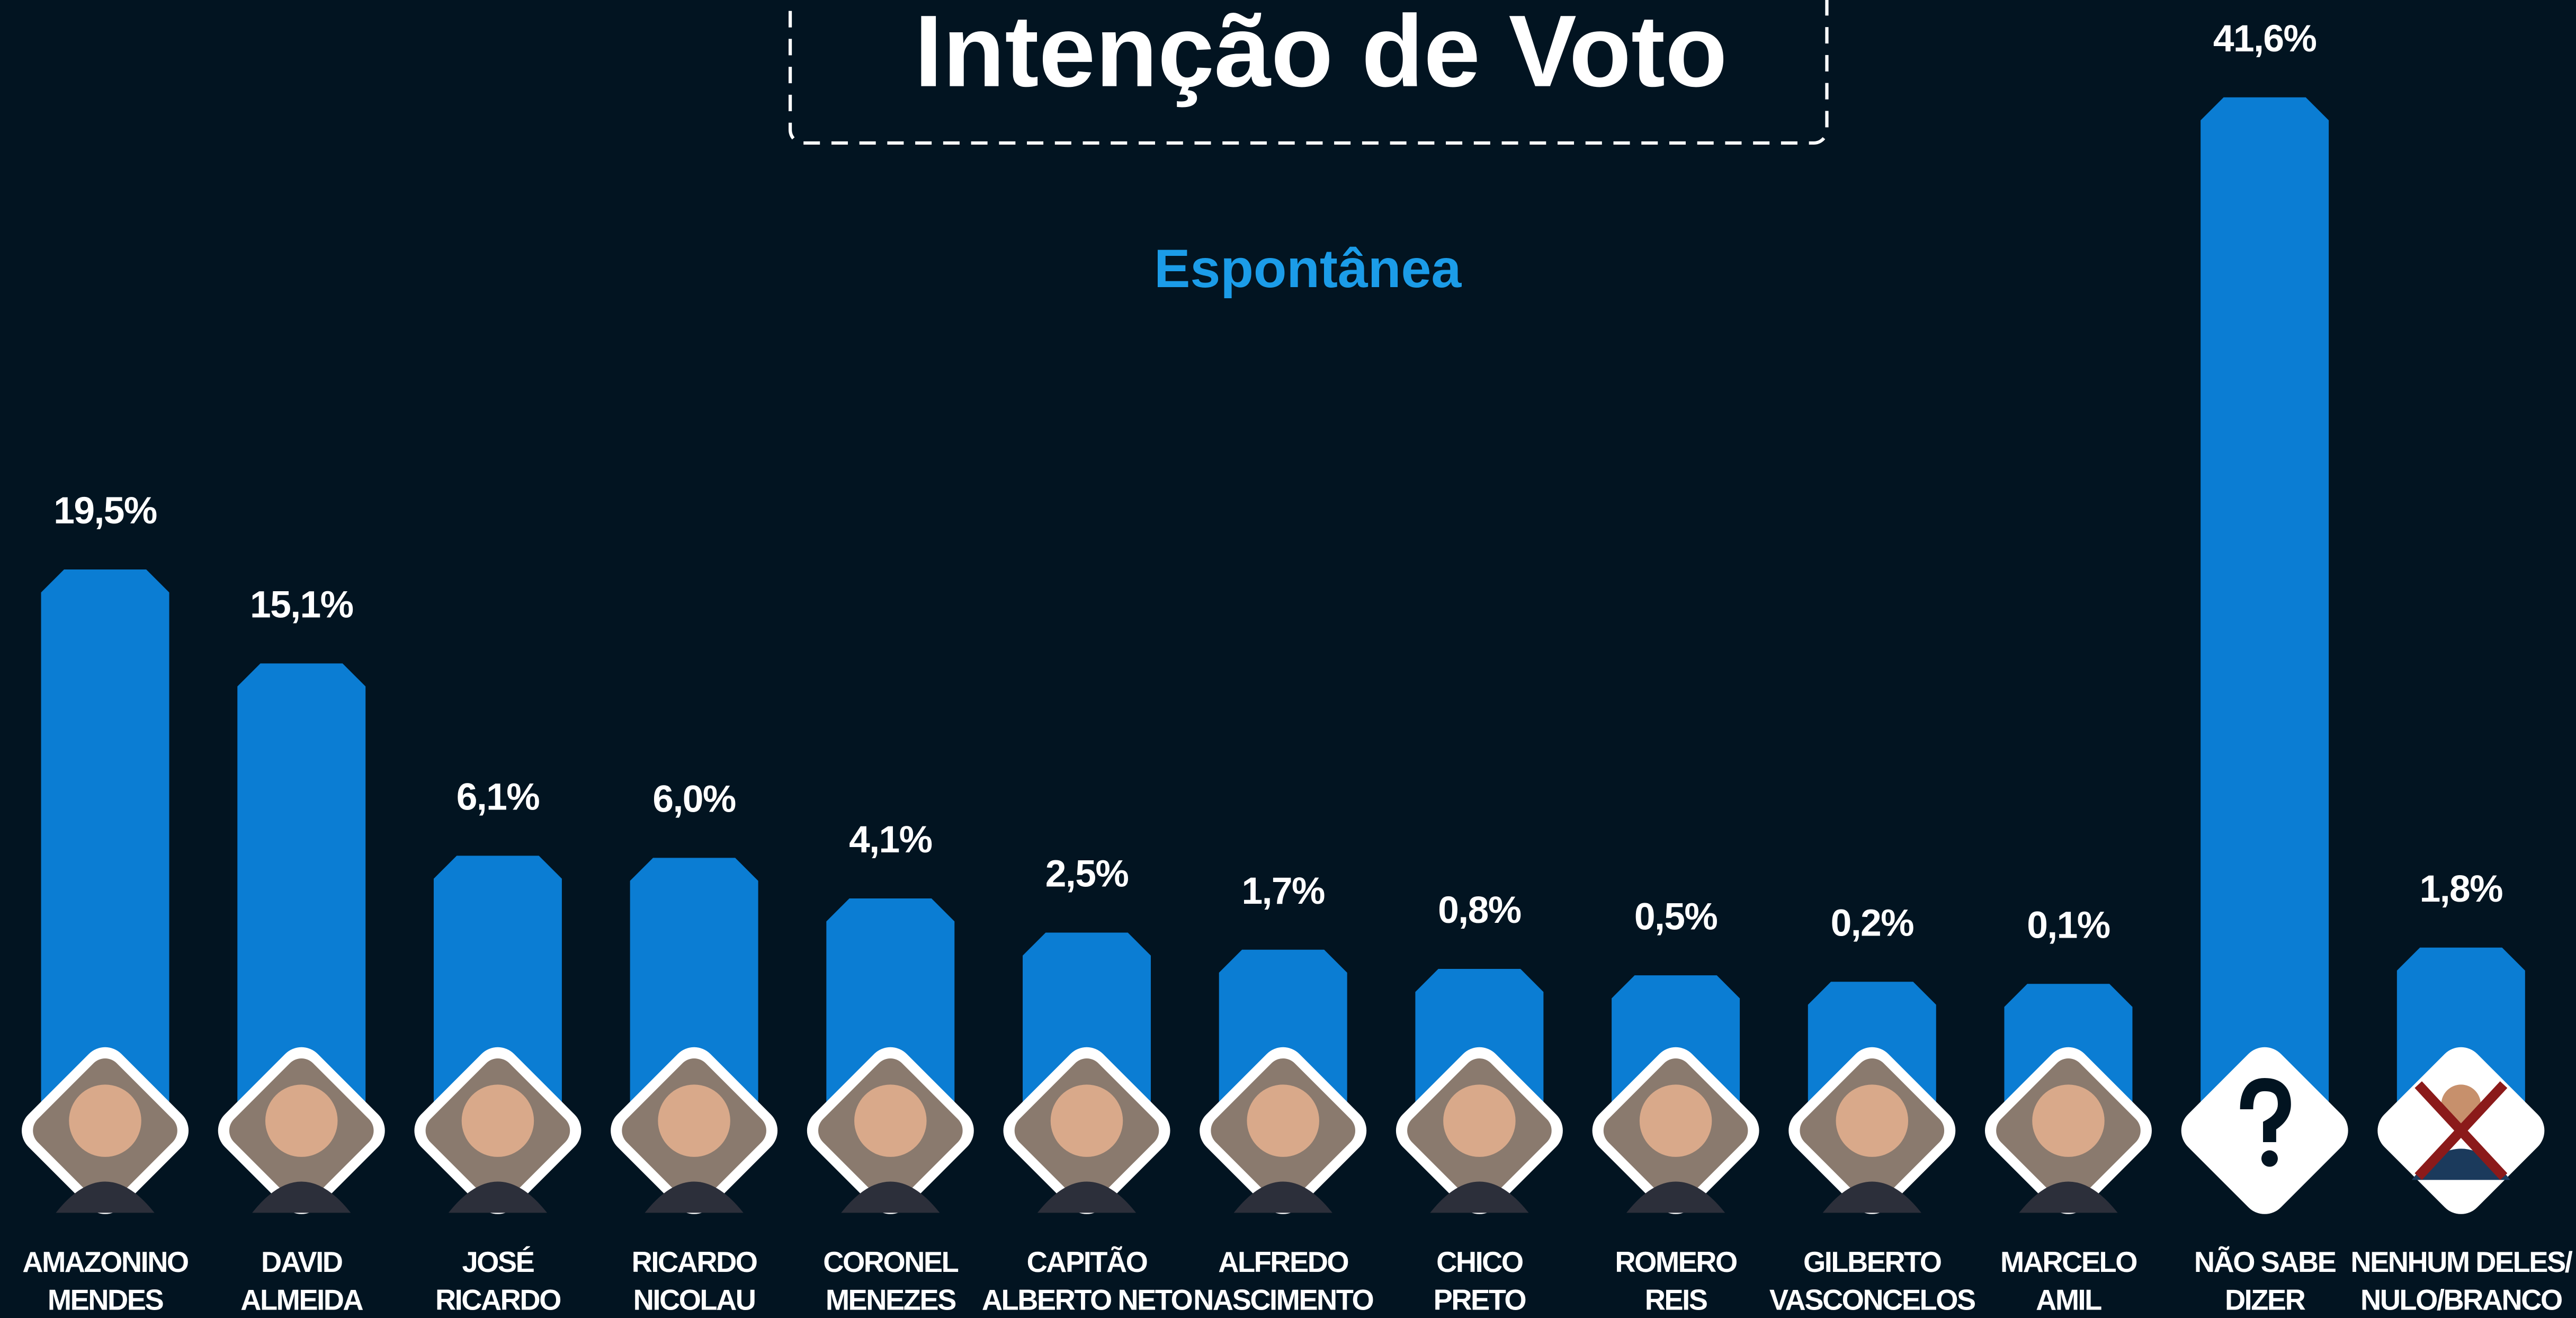 The image size is (2576, 1318). I want to click on chart-subtitle: Espontânea, so click(1308, 268).